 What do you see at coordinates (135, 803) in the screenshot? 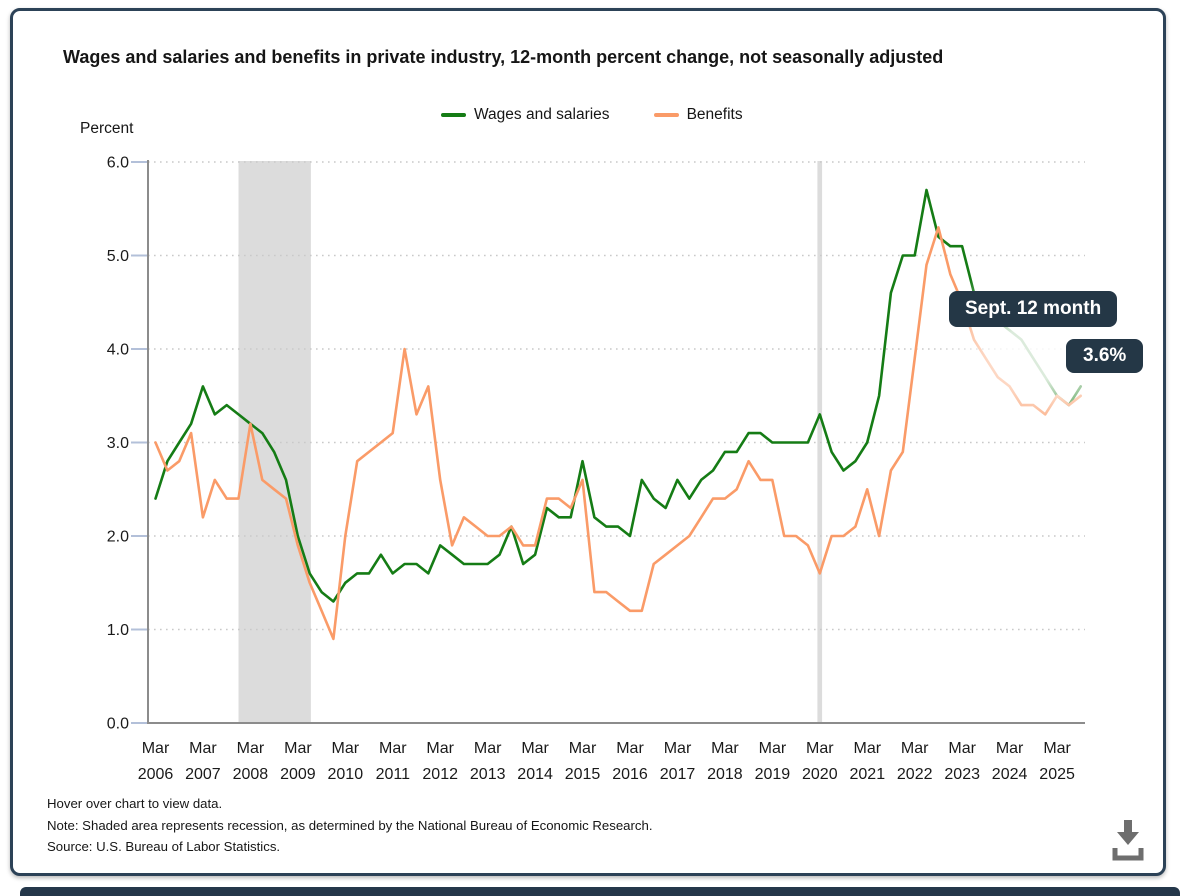
I see `footnote-hover: Hover over chart to view data.` at bounding box center [135, 803].